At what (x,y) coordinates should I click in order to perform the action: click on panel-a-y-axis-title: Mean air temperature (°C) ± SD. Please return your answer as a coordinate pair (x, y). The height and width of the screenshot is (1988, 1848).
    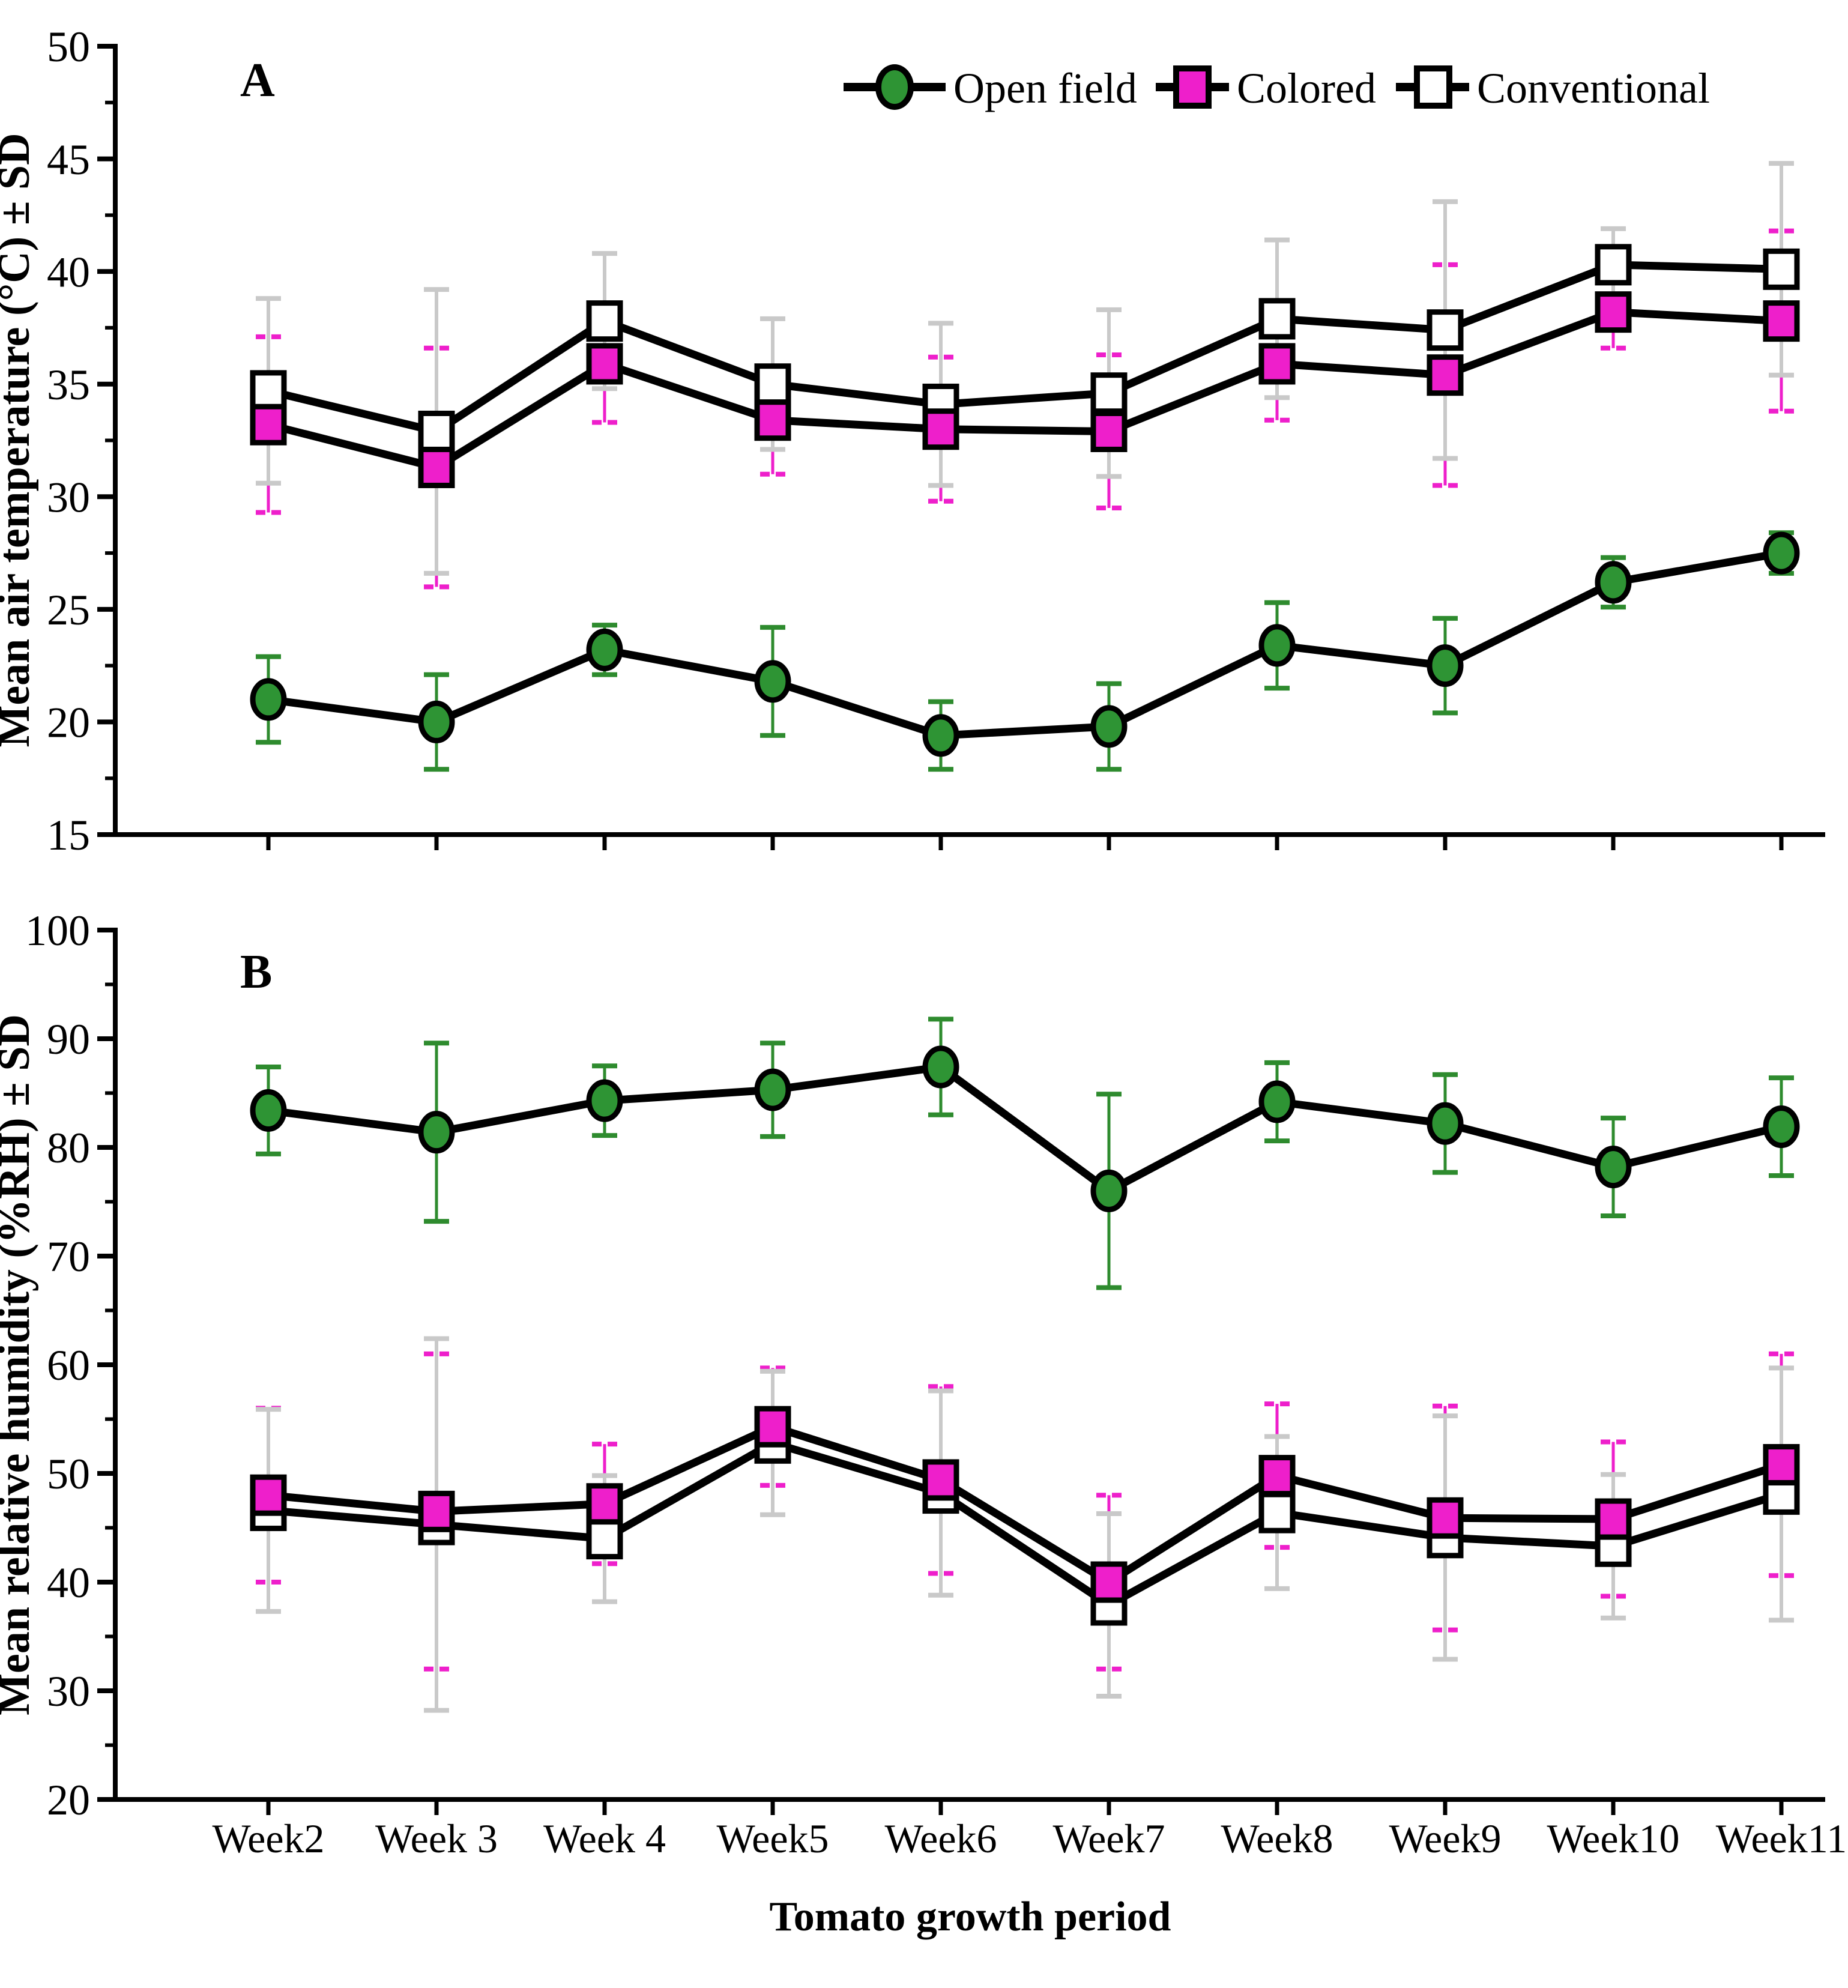
    Looking at the image, I should click on (19, 440).